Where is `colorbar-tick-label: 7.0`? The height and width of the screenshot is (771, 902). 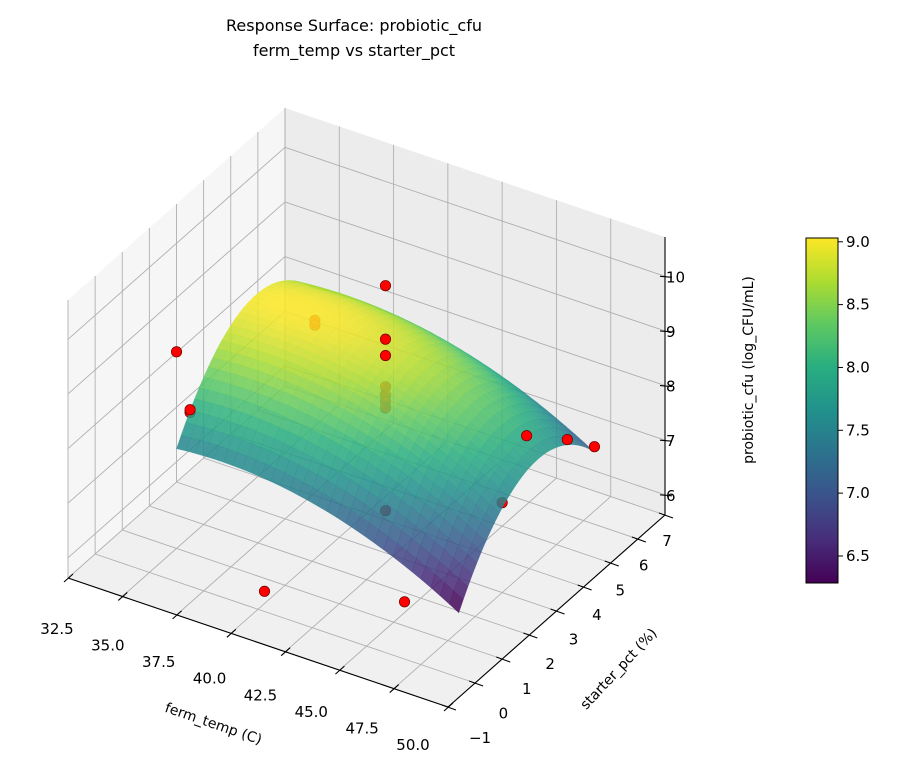 colorbar-tick-label: 7.0 is located at coordinates (858, 493).